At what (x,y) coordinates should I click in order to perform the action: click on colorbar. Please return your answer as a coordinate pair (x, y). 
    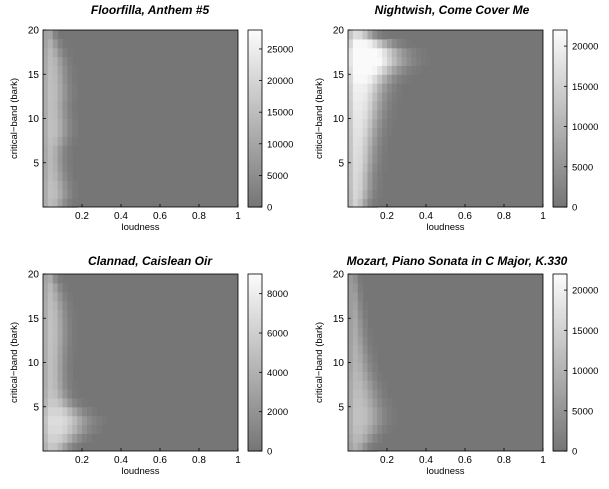
    Looking at the image, I should click on (560, 363).